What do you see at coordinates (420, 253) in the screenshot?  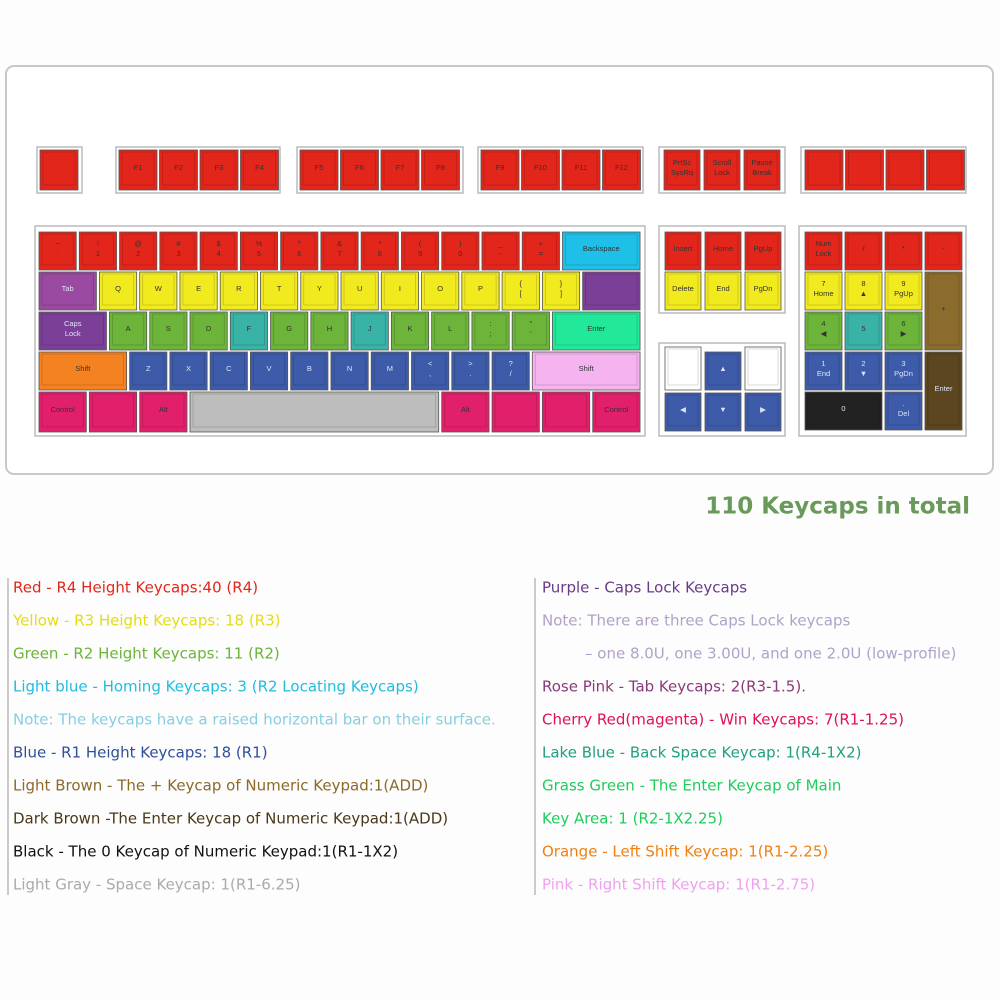 I see `key-label: 9` at bounding box center [420, 253].